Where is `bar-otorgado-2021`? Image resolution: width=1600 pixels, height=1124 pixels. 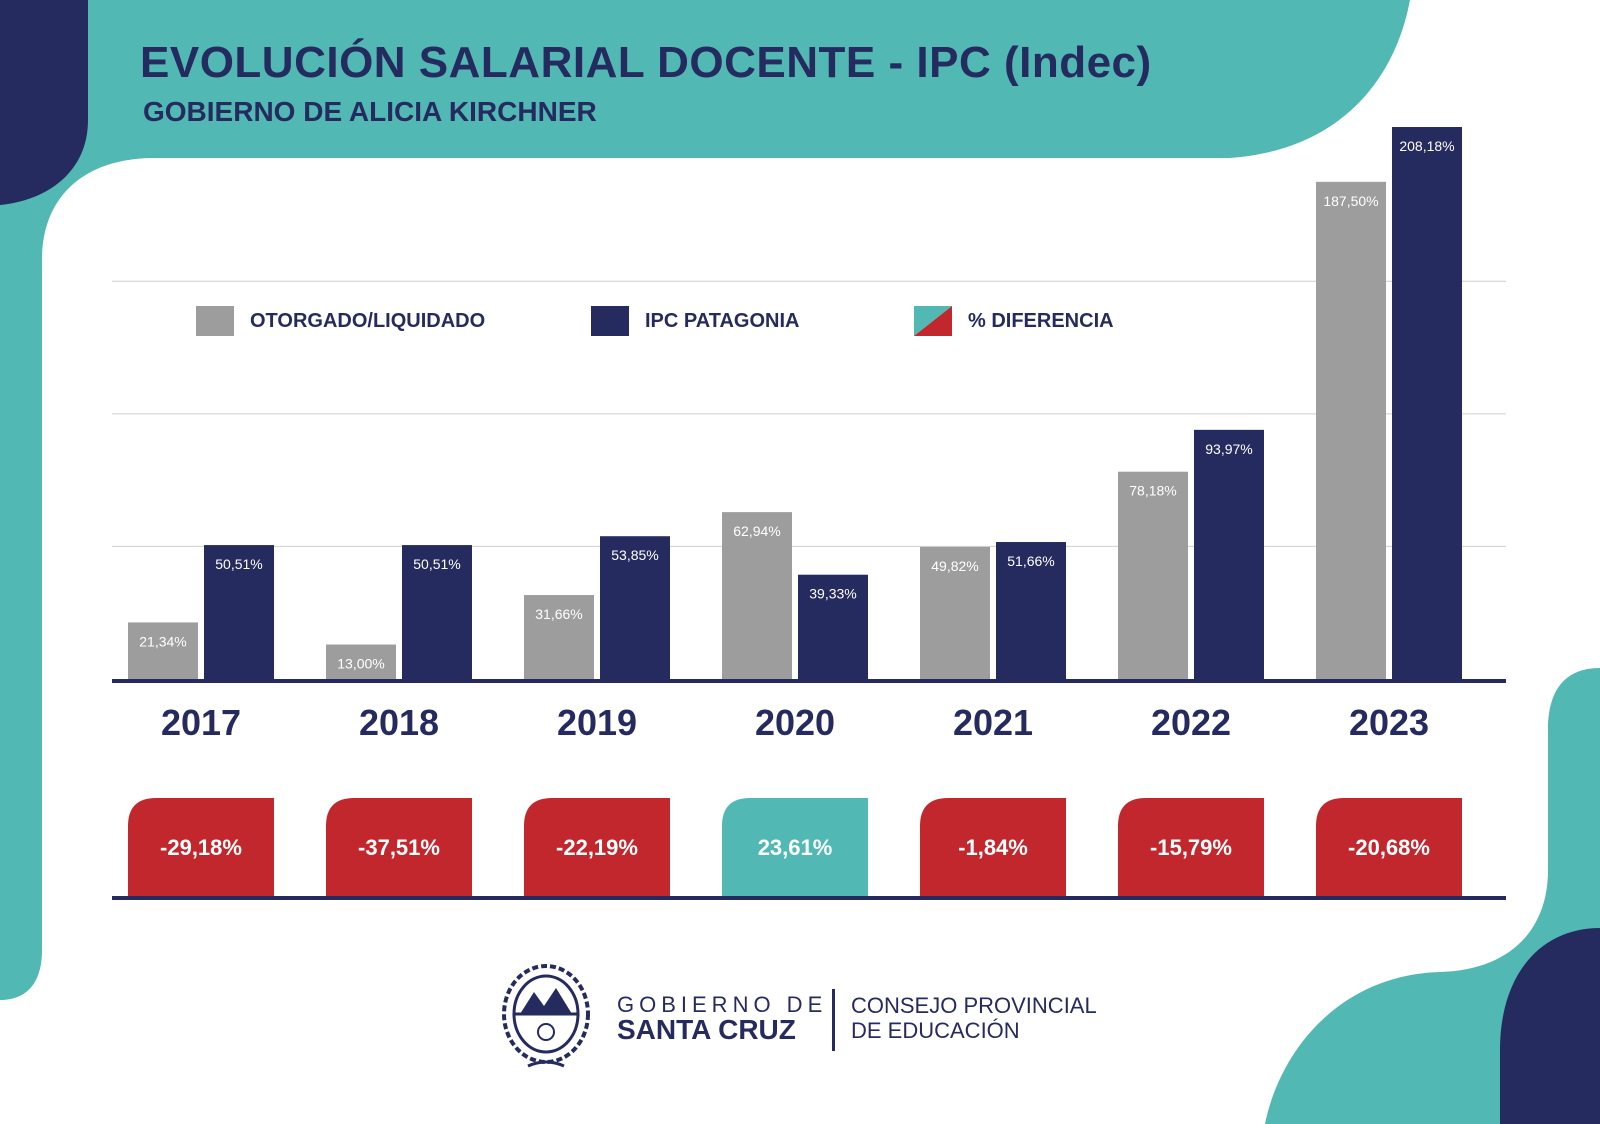
bar-otorgado-2021 is located at coordinates (955, 612).